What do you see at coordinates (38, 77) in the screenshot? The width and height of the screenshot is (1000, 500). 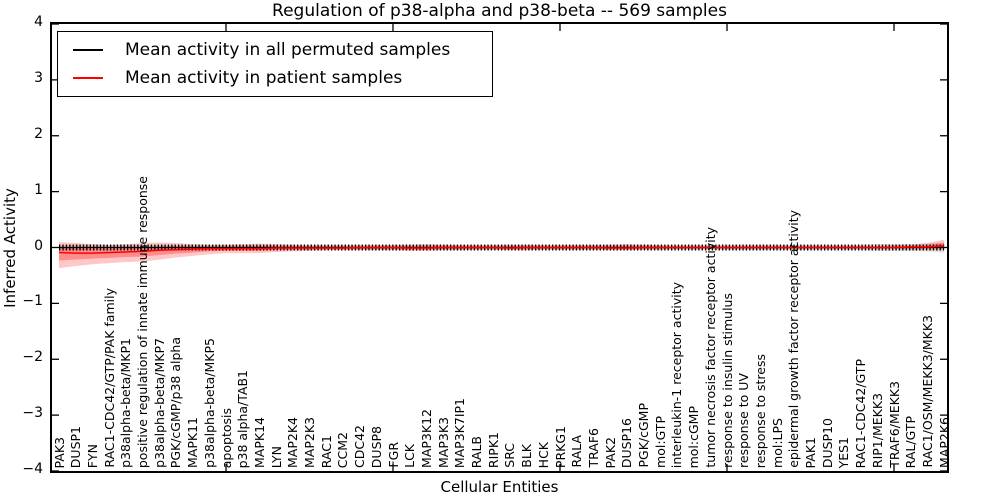 I see `y-tick-label: 3` at bounding box center [38, 77].